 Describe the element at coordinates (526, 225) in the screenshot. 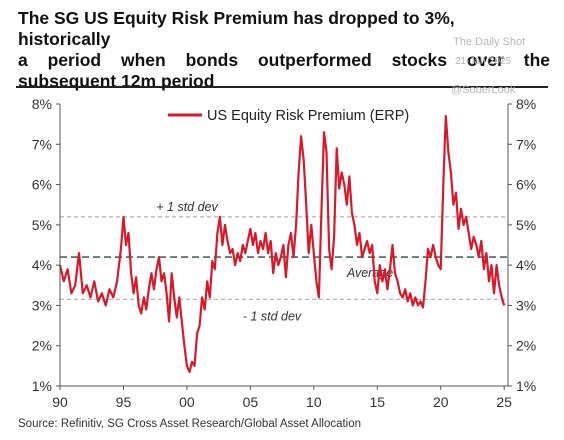

I see `y-tick-label-right: 5%` at that location.